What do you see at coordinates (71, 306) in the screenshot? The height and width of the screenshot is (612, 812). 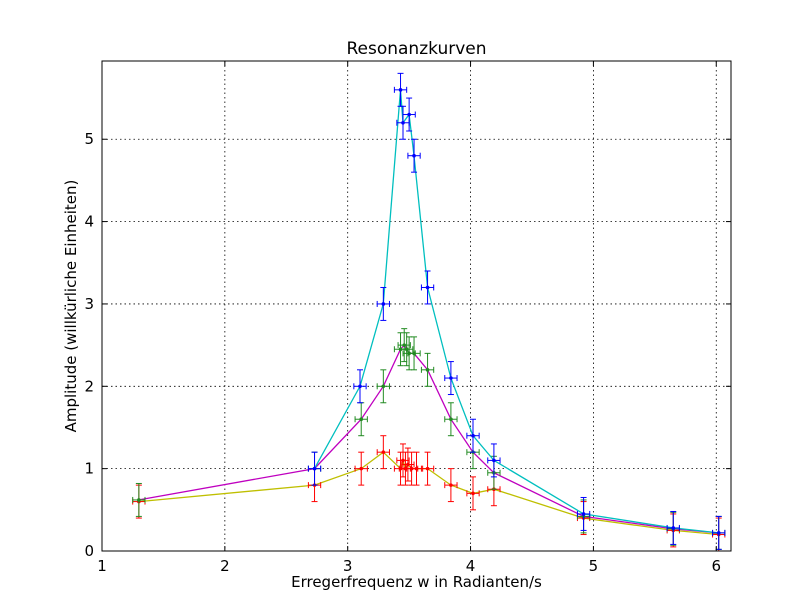 I see `y-axis-label: Amplitude (willkürliche Einheiten)` at bounding box center [71, 306].